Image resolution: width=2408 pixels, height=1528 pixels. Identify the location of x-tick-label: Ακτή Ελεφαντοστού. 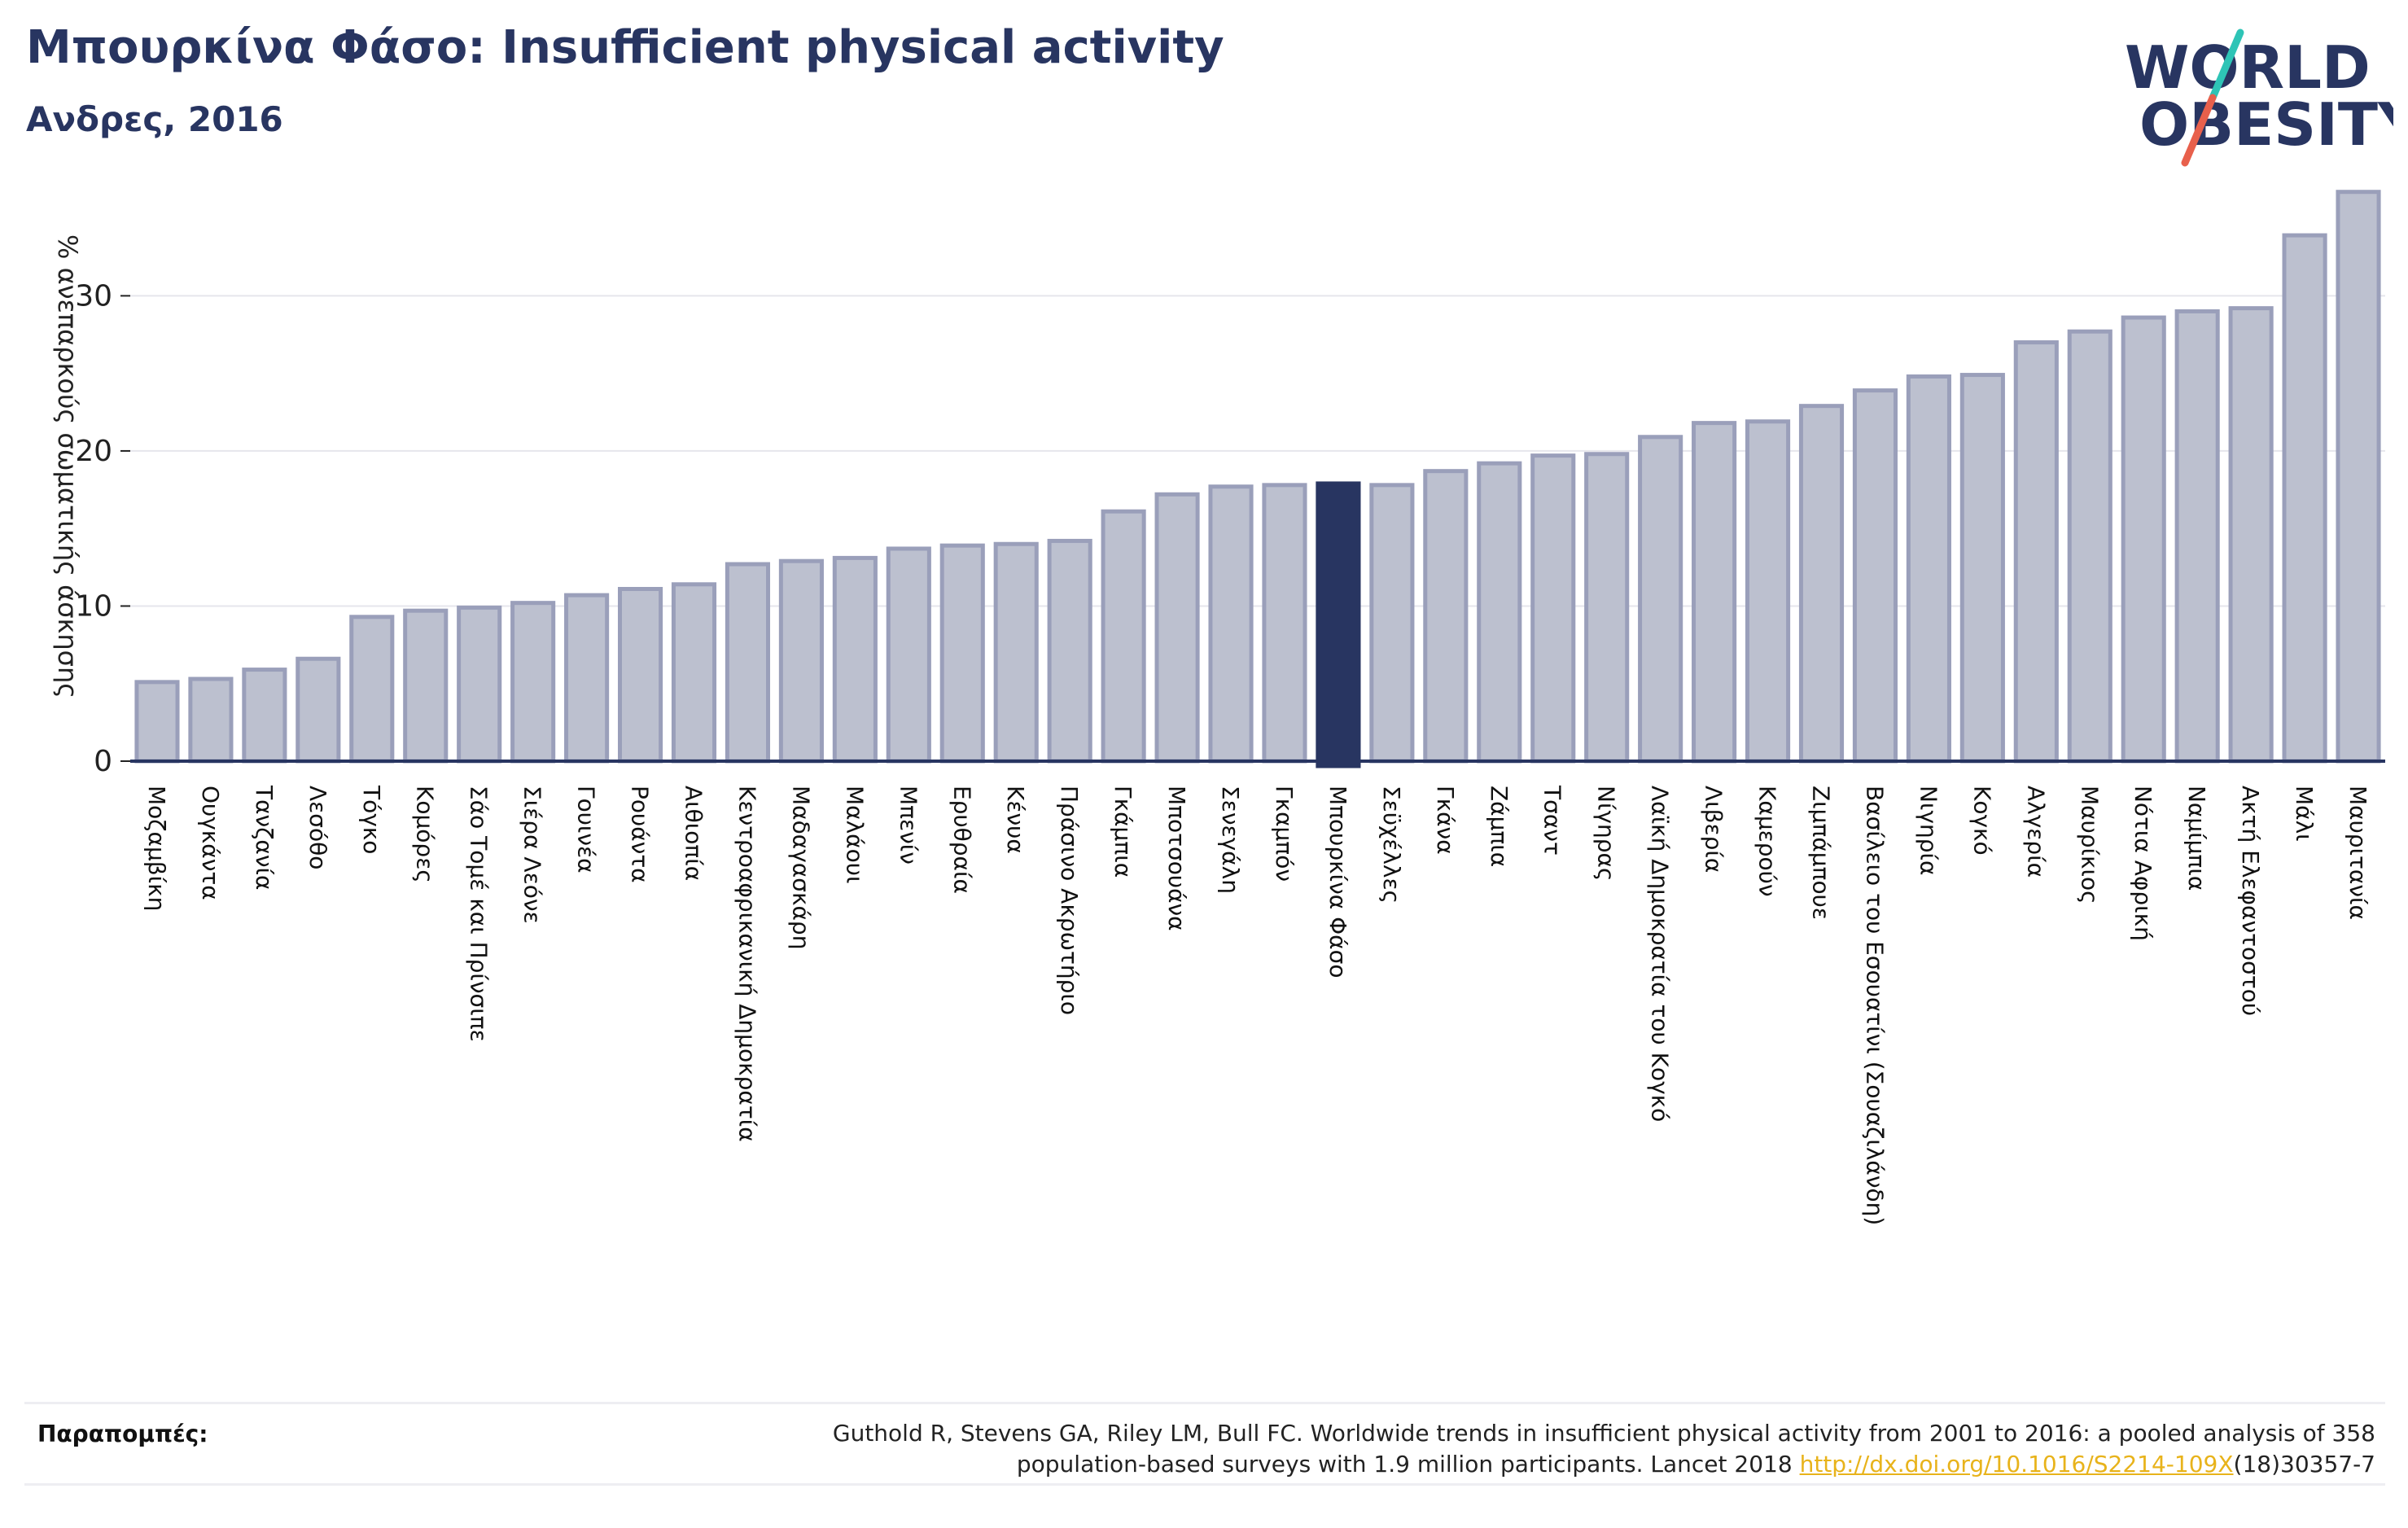
(2250, 901).